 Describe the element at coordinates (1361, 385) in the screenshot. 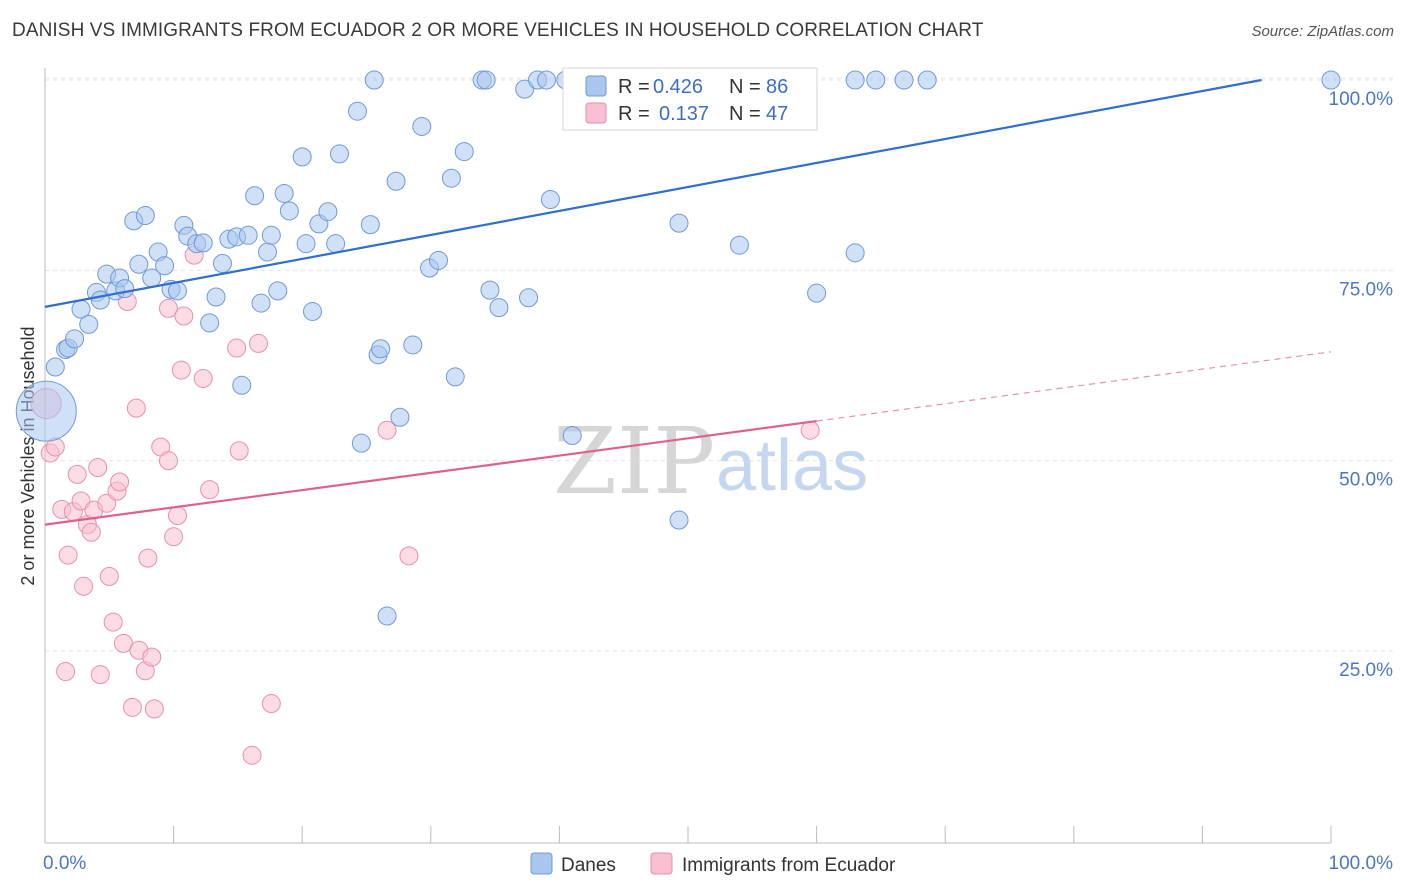

I see `y-tick-labels: 25.0% 50.0% 75.0% 100.0%` at that location.